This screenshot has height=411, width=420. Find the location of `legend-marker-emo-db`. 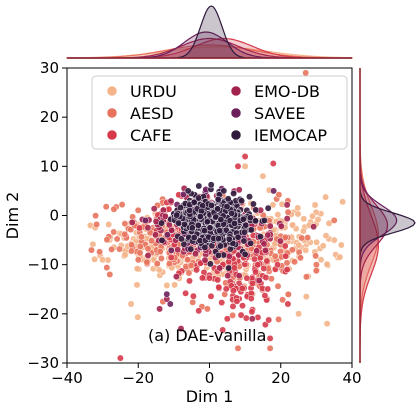

legend-marker-emo-db is located at coordinates (236, 91).